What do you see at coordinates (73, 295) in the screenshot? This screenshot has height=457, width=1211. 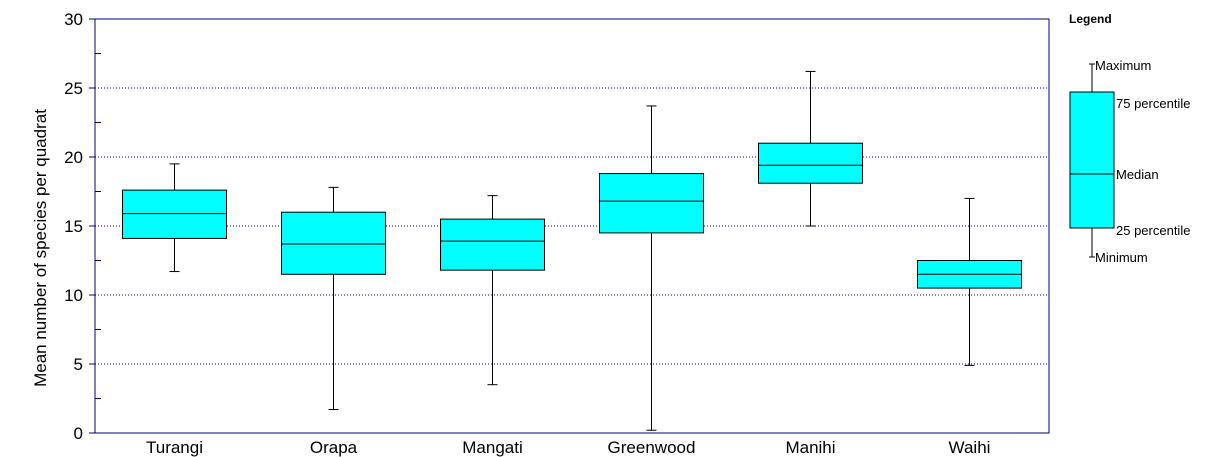 I see `y-tick-label: 10` at bounding box center [73, 295].